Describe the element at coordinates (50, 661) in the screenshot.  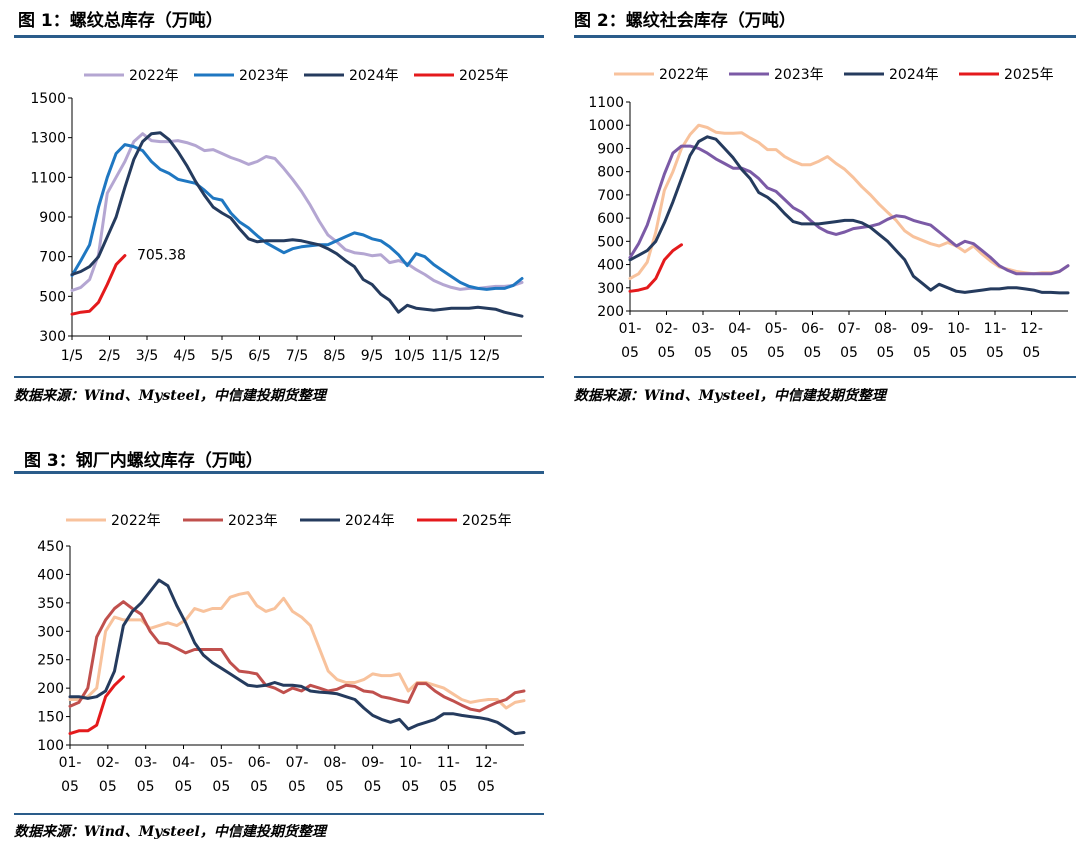
I see `y-tick-label: 250` at that location.